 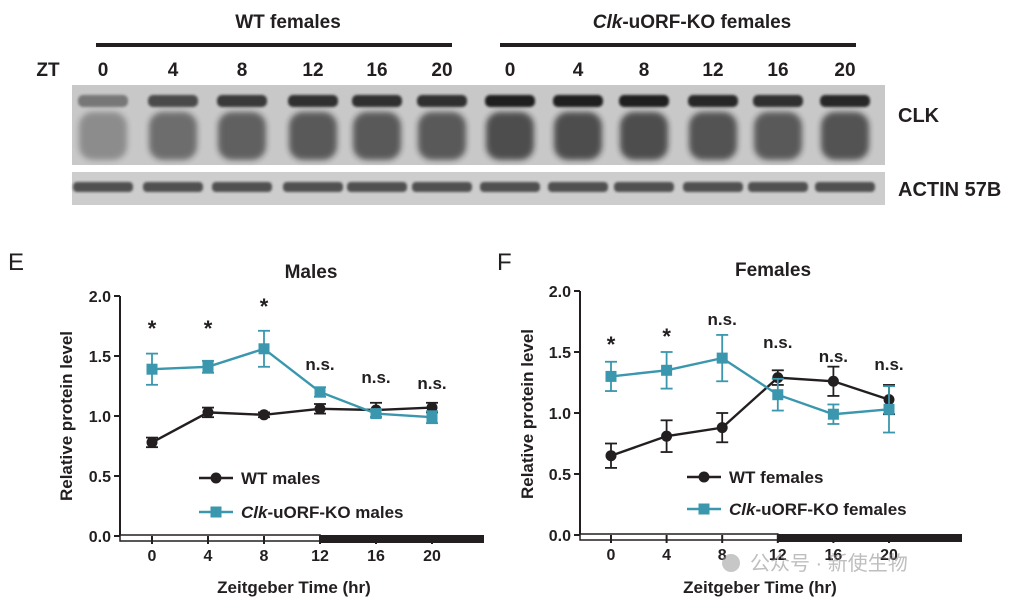 What do you see at coordinates (294, 587) in the screenshot?
I see `x-axis-label-e: Zeitgeber Time (hr)` at bounding box center [294, 587].